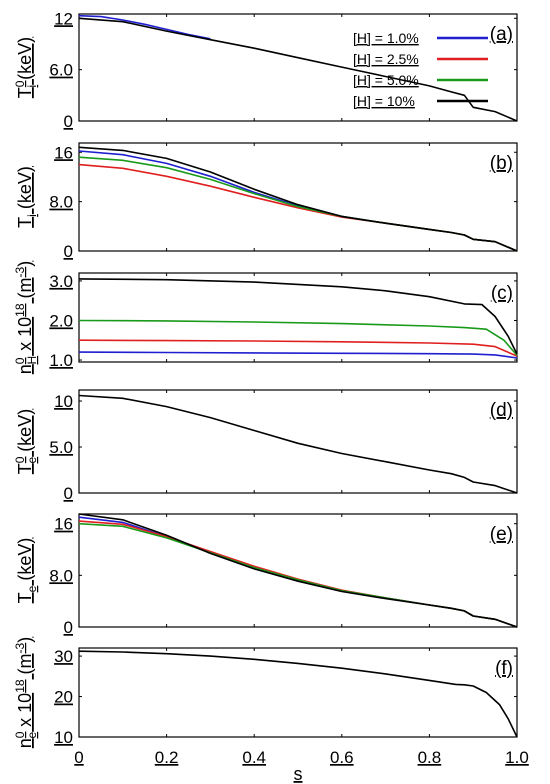  Describe the element at coordinates (420, 69) in the screenshot. I see `legend: [H] = 1.0% [H] = 2.5% [H] = 5.0% [H] = 10%` at that location.